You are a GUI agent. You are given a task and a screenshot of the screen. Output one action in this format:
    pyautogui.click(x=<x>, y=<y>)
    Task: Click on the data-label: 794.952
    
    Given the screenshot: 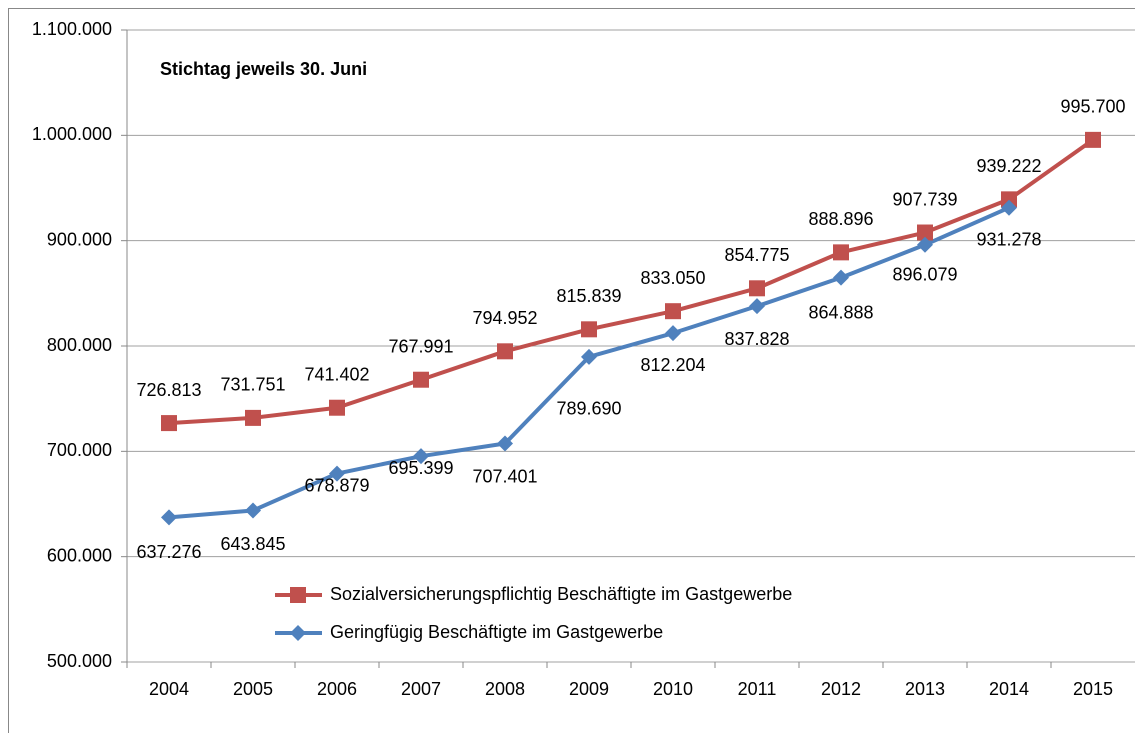 What is the action you would take?
    pyautogui.click(x=504, y=318)
    